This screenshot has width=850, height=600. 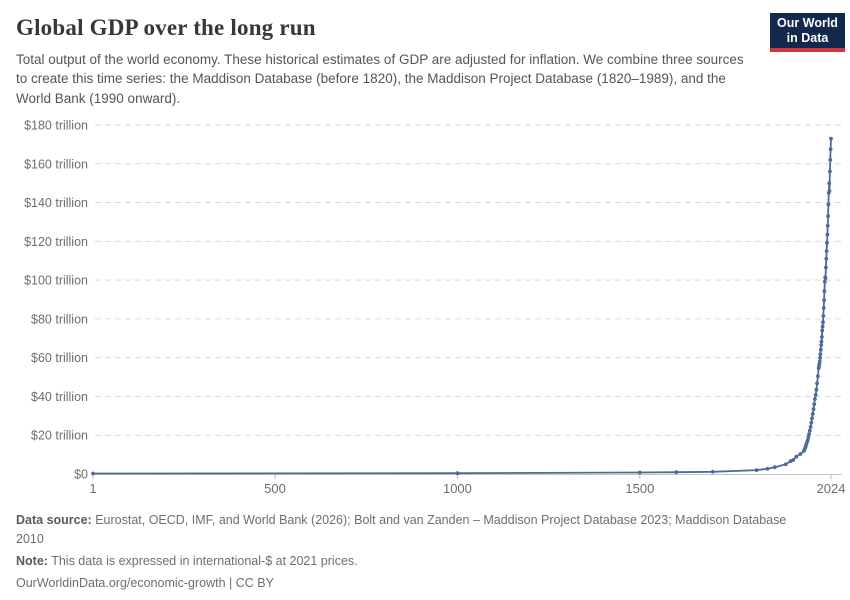 What do you see at coordinates (166, 27) in the screenshot?
I see `page-title: Global GDP over the long run` at bounding box center [166, 27].